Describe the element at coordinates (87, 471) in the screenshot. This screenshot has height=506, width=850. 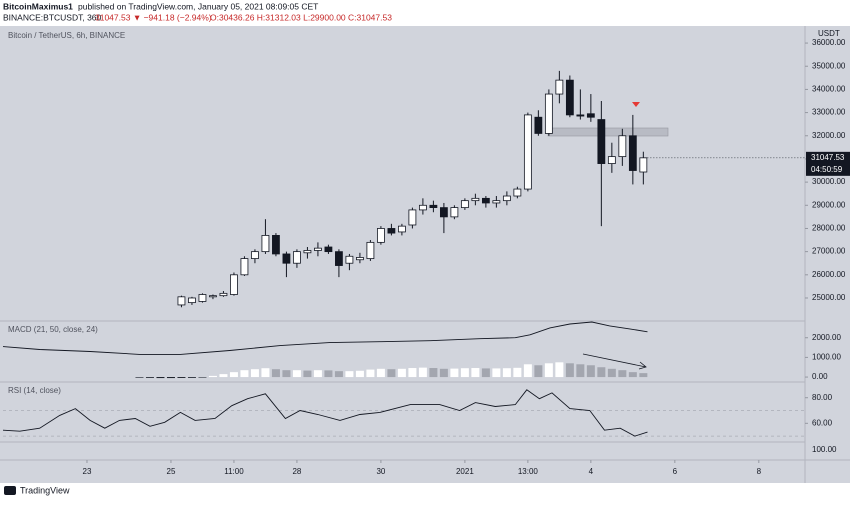
I see `x-tick-label: 23` at that location.